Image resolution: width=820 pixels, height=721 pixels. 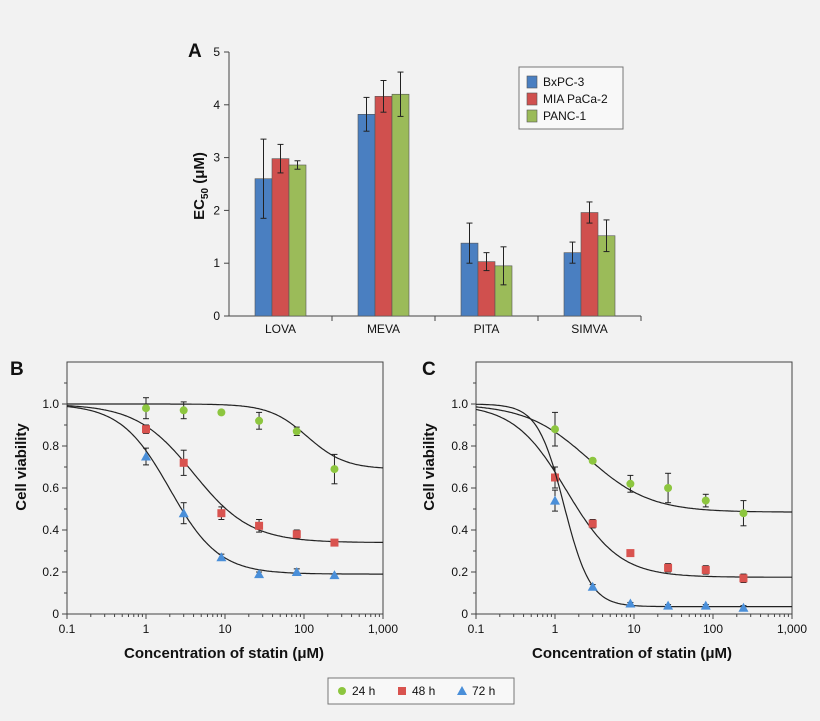 I want to click on legend-marker-triangle, so click(x=462, y=690).